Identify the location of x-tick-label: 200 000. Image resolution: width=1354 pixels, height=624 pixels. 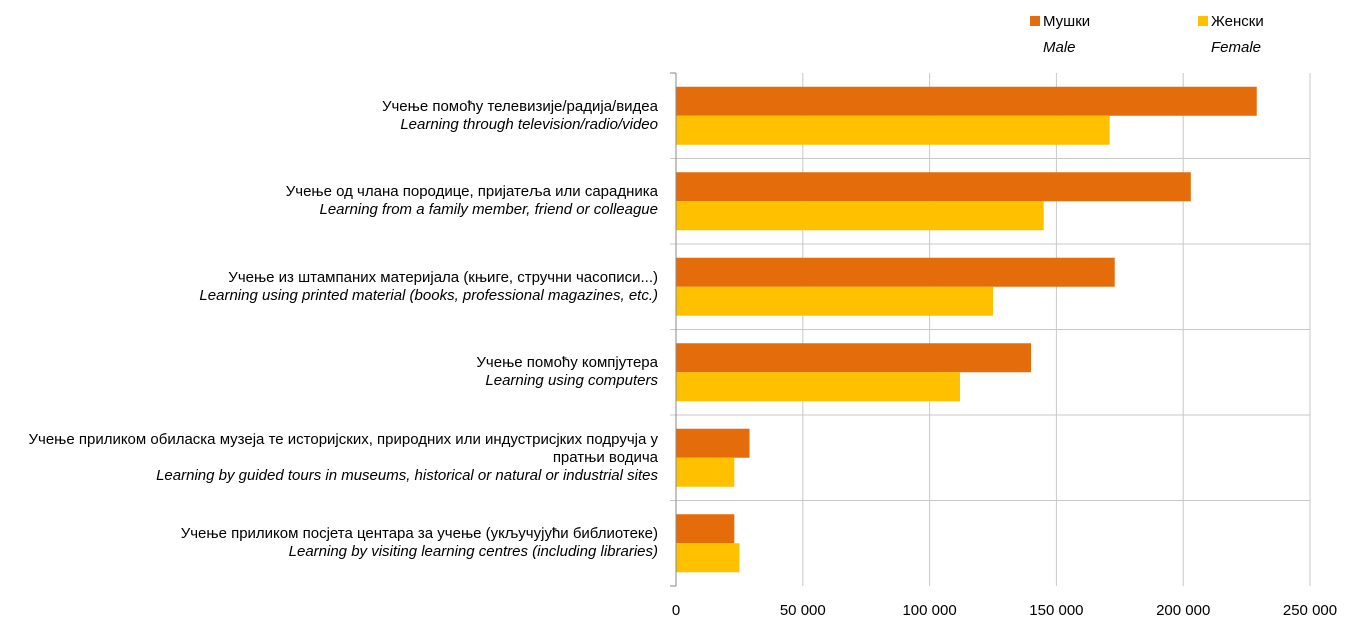
(1183, 610).